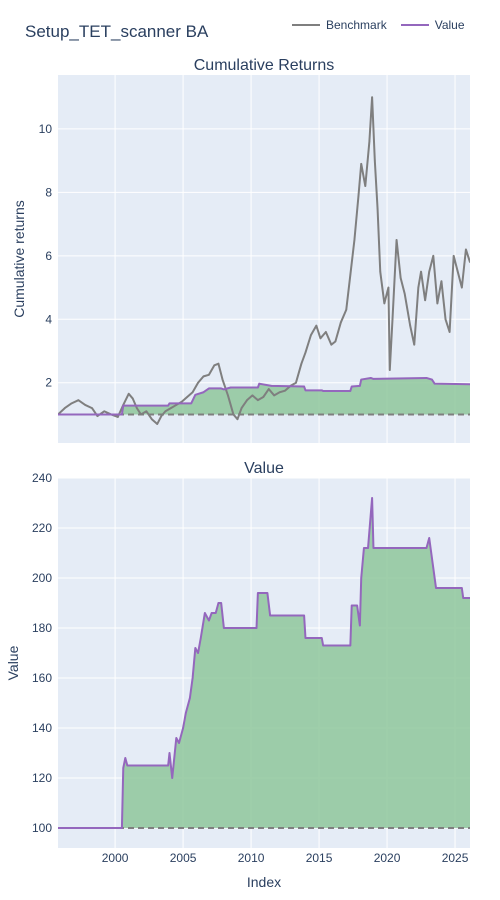  What do you see at coordinates (46, 129) in the screenshot?
I see `y-tick-label: 10` at bounding box center [46, 129].